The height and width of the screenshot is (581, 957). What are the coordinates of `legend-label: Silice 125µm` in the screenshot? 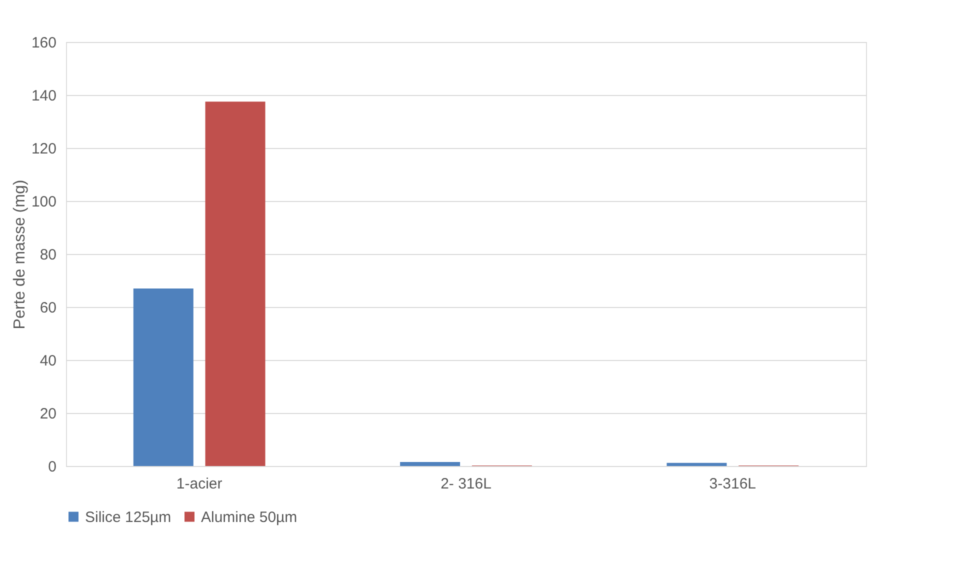 It's located at (128, 517).